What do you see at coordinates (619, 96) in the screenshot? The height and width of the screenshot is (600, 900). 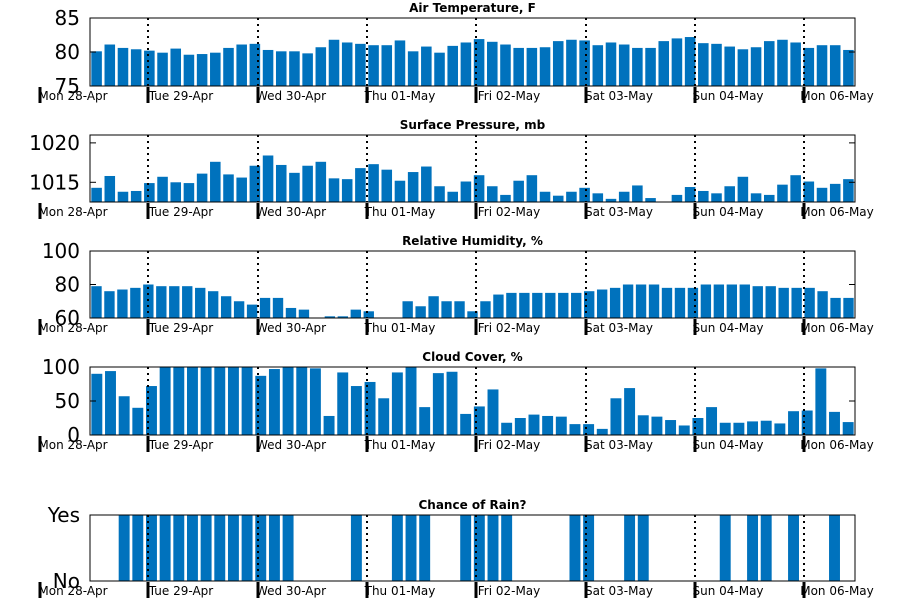 I see `x-tick-label: Sat 03-May` at bounding box center [619, 96].